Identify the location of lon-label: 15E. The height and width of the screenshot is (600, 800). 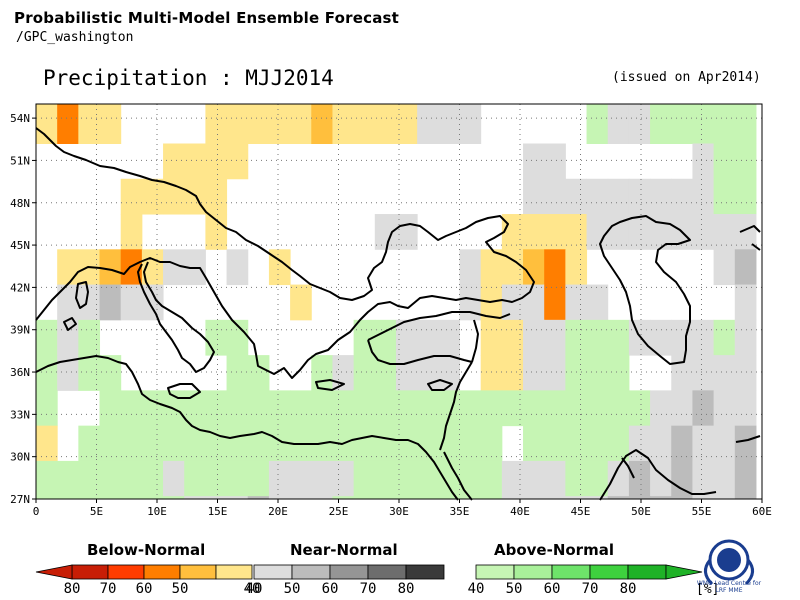
(218, 511).